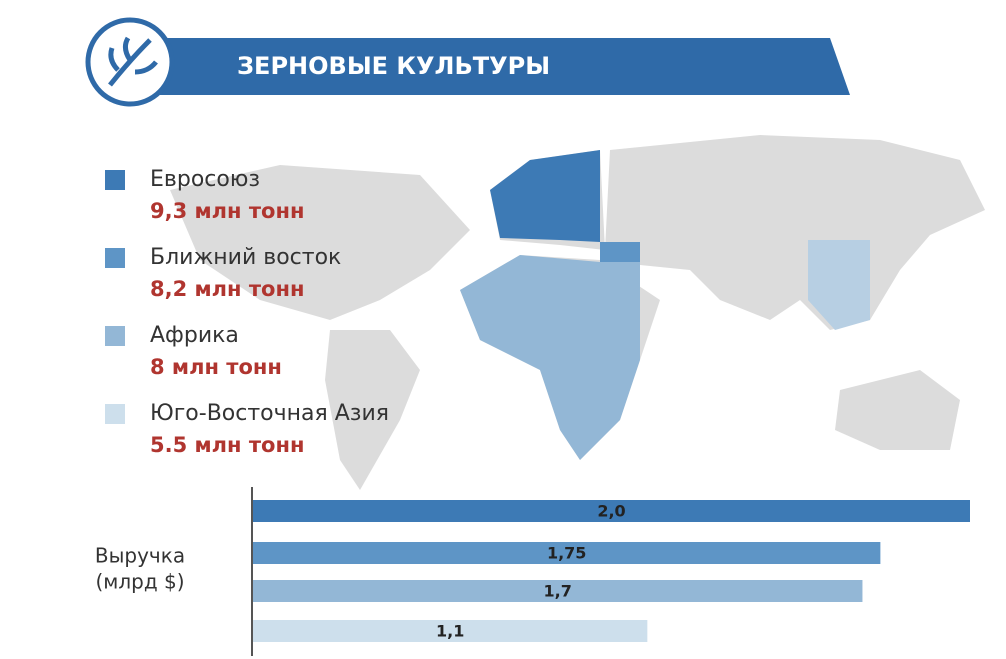  What do you see at coordinates (795, 232) in the screenshot?
I see `asia` at bounding box center [795, 232].